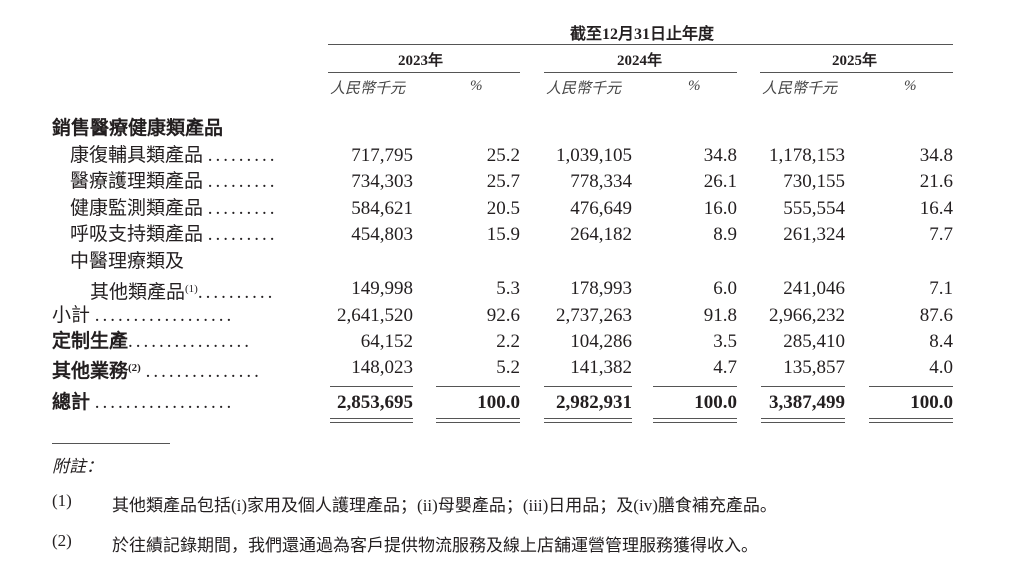  I want to click on cell: 1,178,153, so click(807, 155).